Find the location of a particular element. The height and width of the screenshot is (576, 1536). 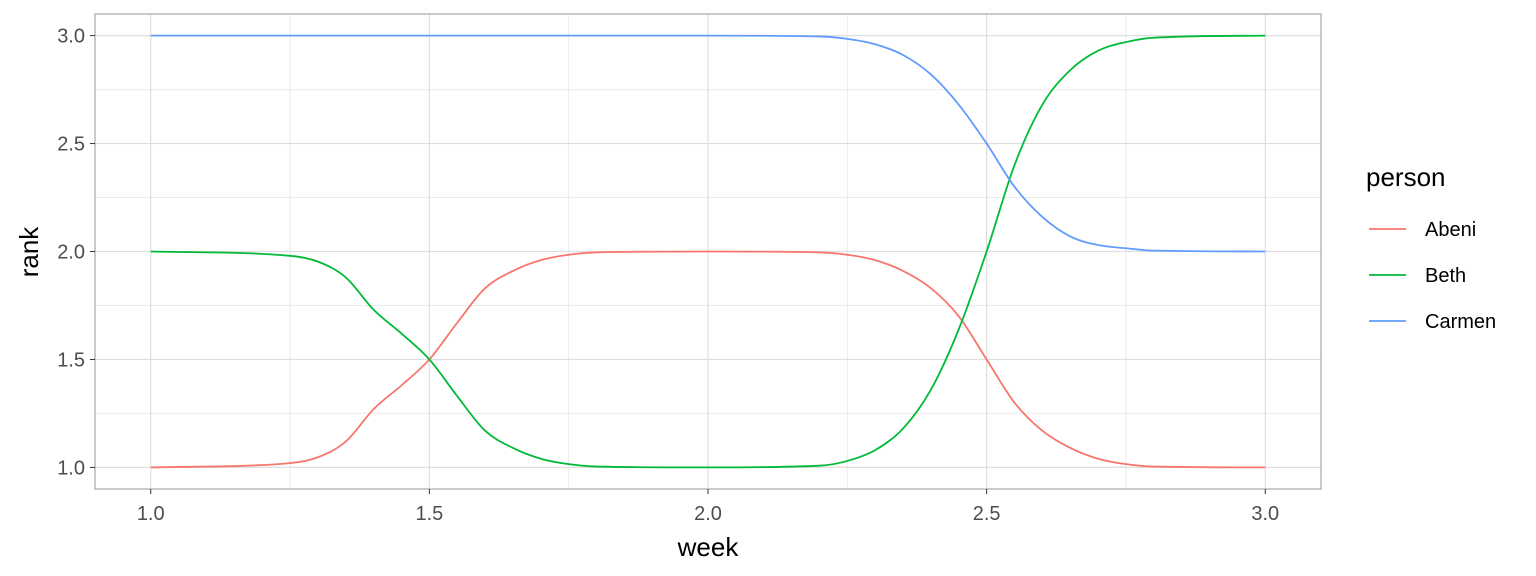

y-axis-ticks: 1.0 1.5 2.0 2.5 3.0 is located at coordinates (76, 252).